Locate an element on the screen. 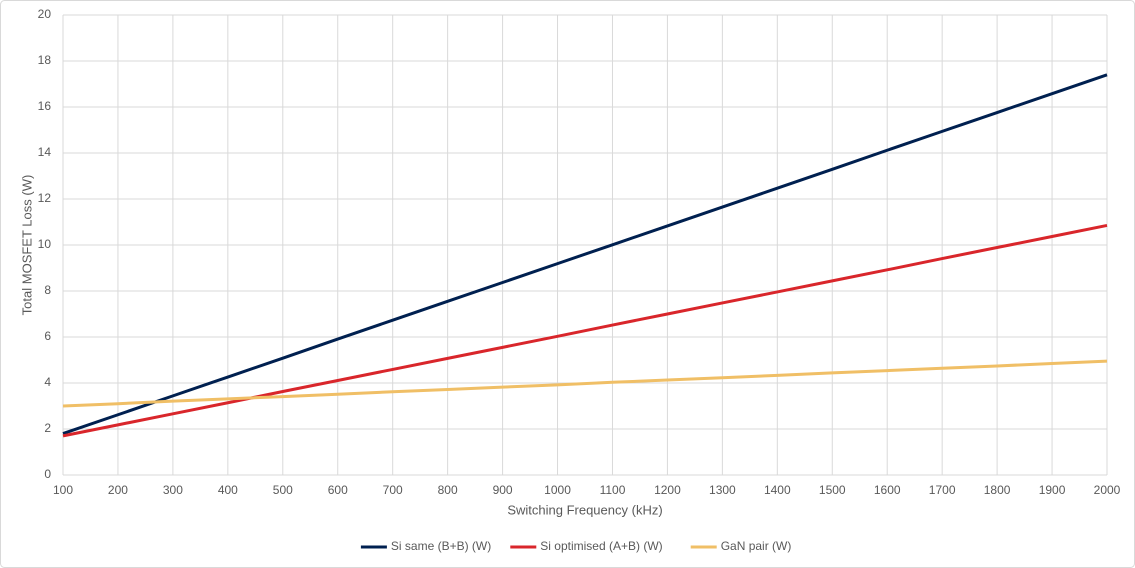  y-tick-label: 12 is located at coordinates (45, 198).